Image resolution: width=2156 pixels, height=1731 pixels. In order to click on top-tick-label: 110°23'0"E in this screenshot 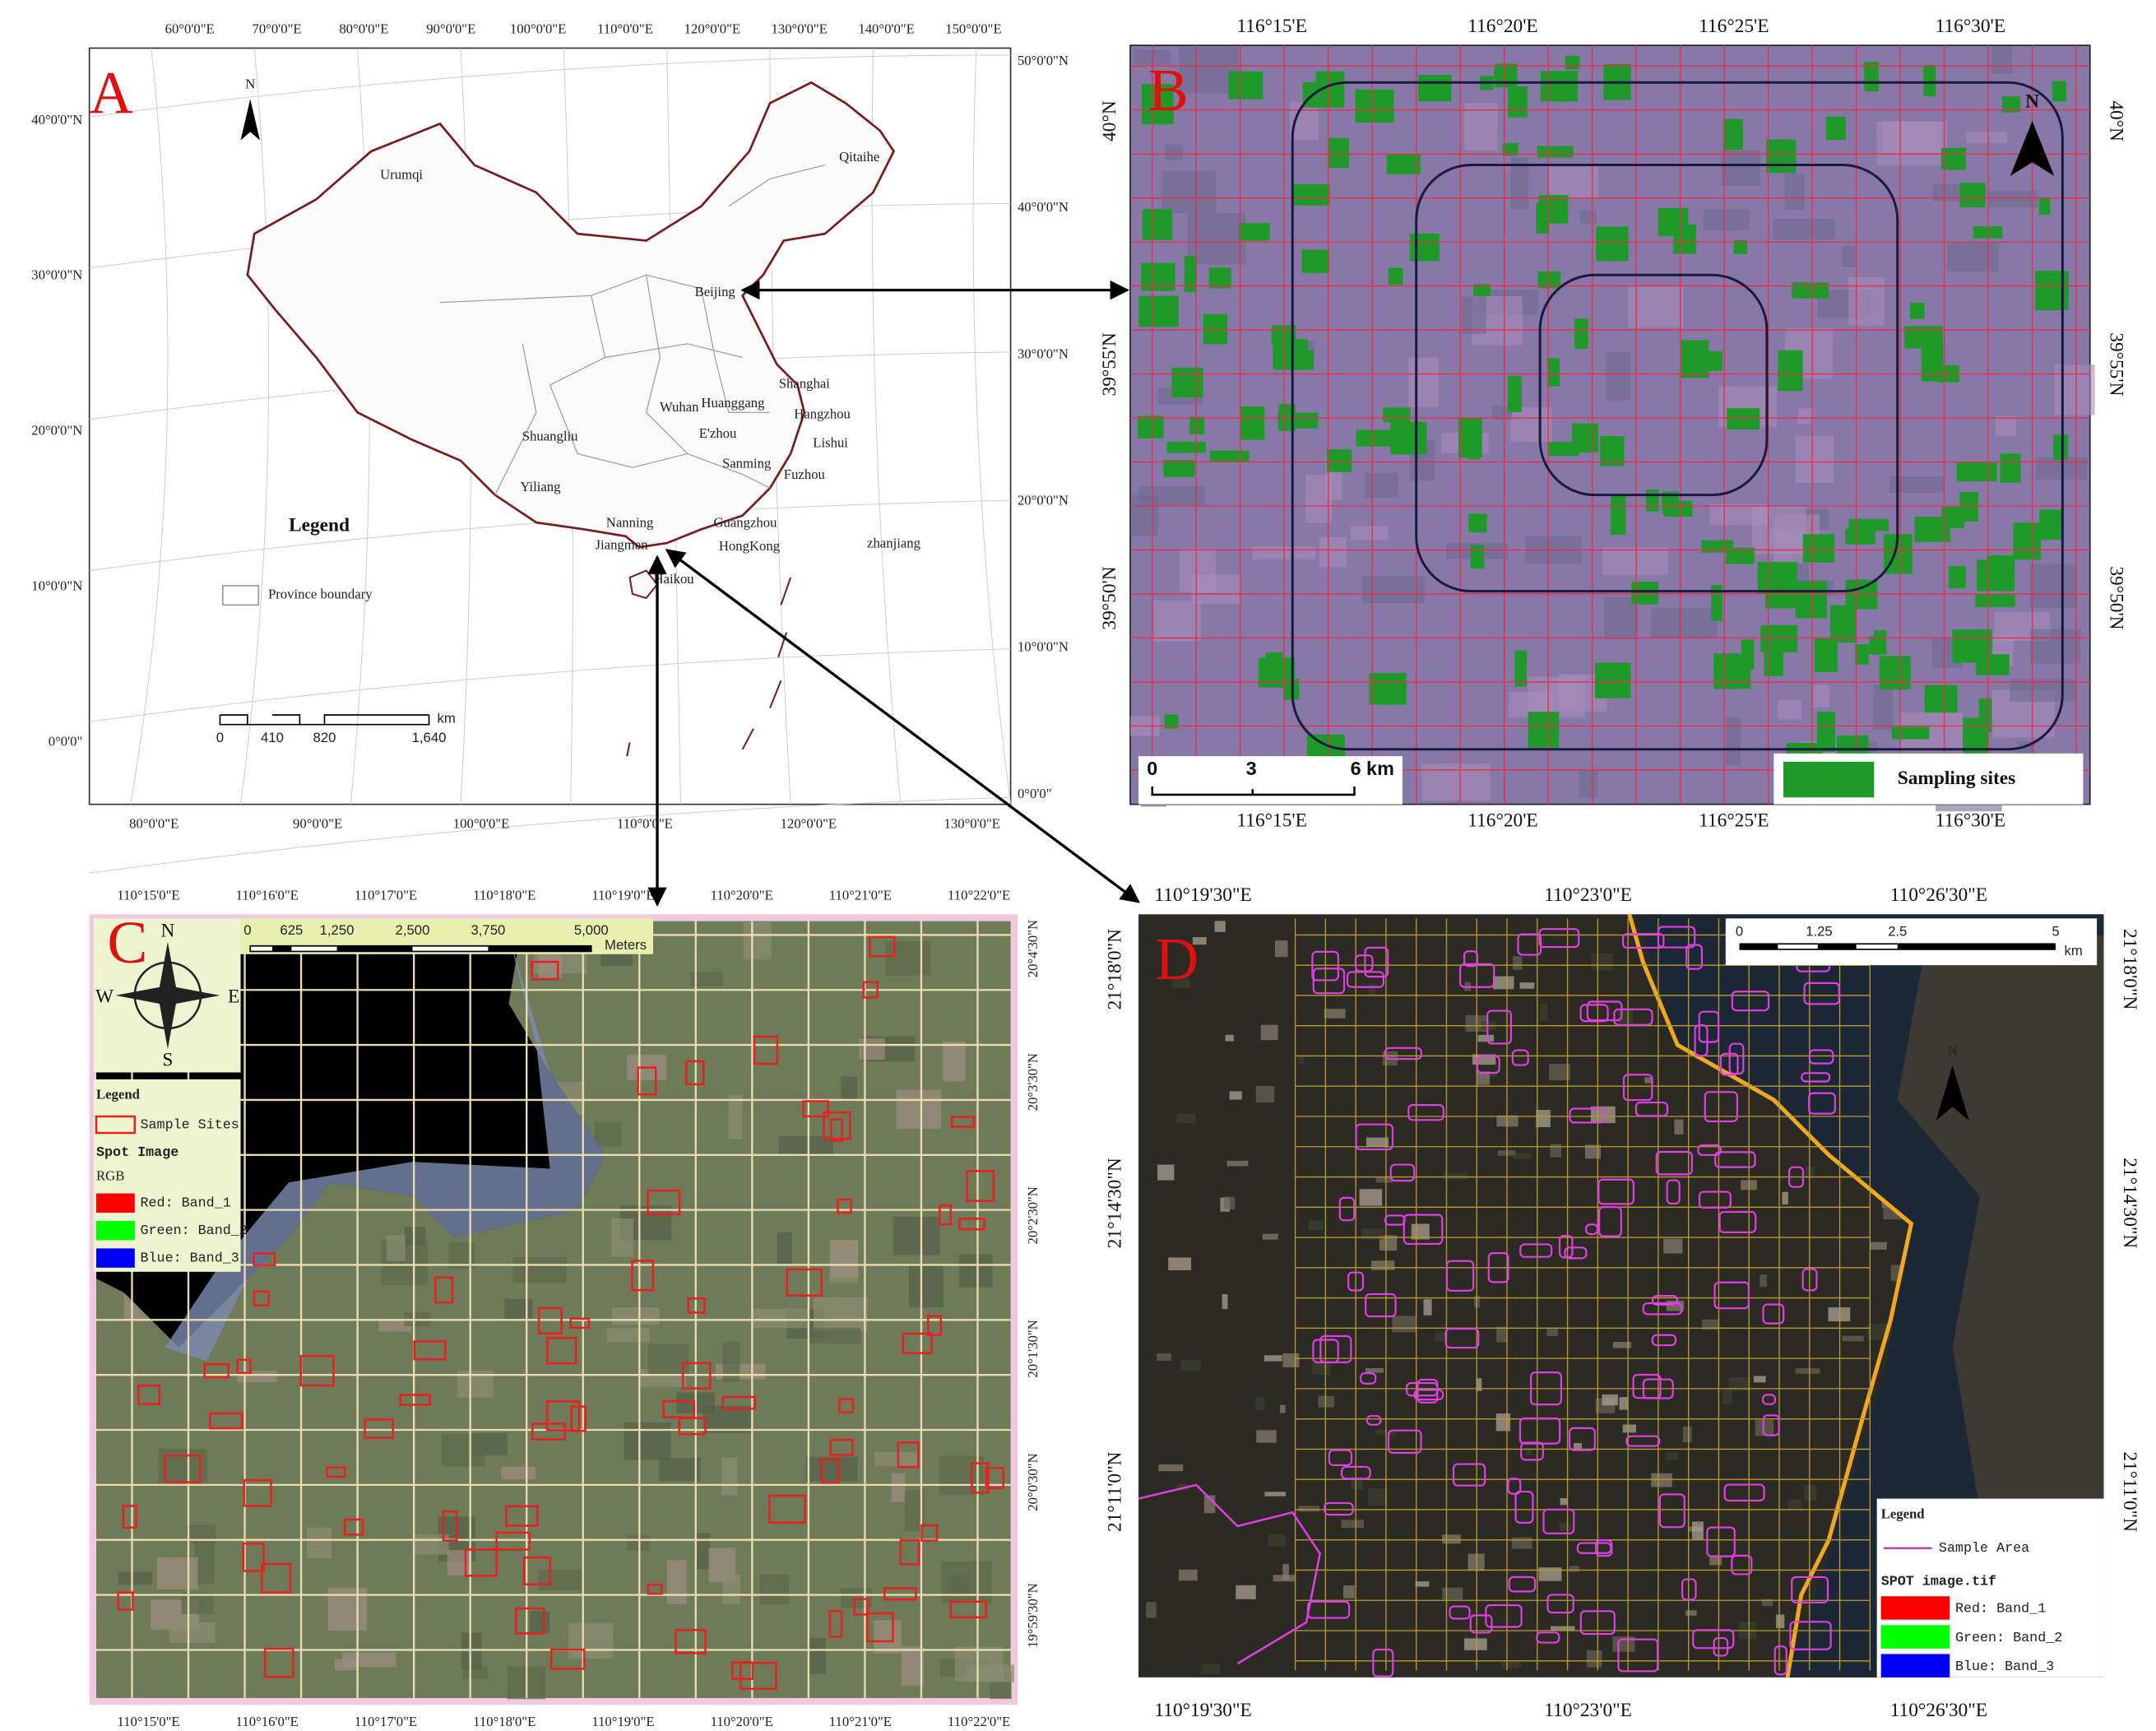, I will do `click(1588, 895)`.